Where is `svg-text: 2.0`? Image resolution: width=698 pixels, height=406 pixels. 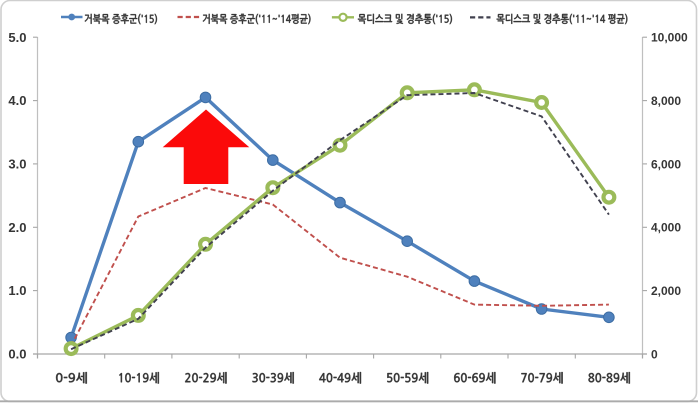
svg-text: 2.0 is located at coordinates (17, 227).